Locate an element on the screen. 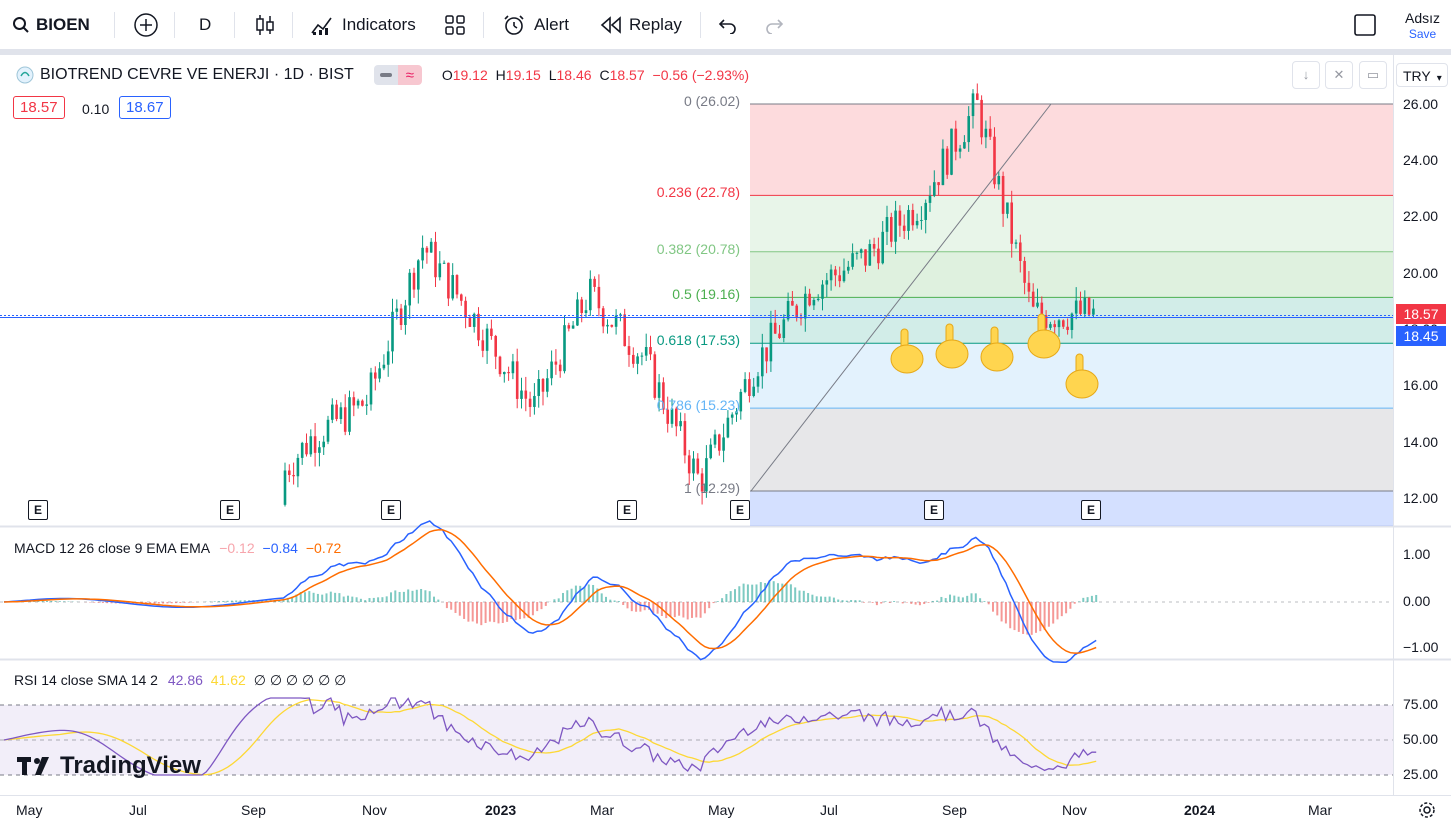 Image resolution: width=1451 pixels, height=825 pixels. symbol-search-button: BIOEN is located at coordinates (51, 24).